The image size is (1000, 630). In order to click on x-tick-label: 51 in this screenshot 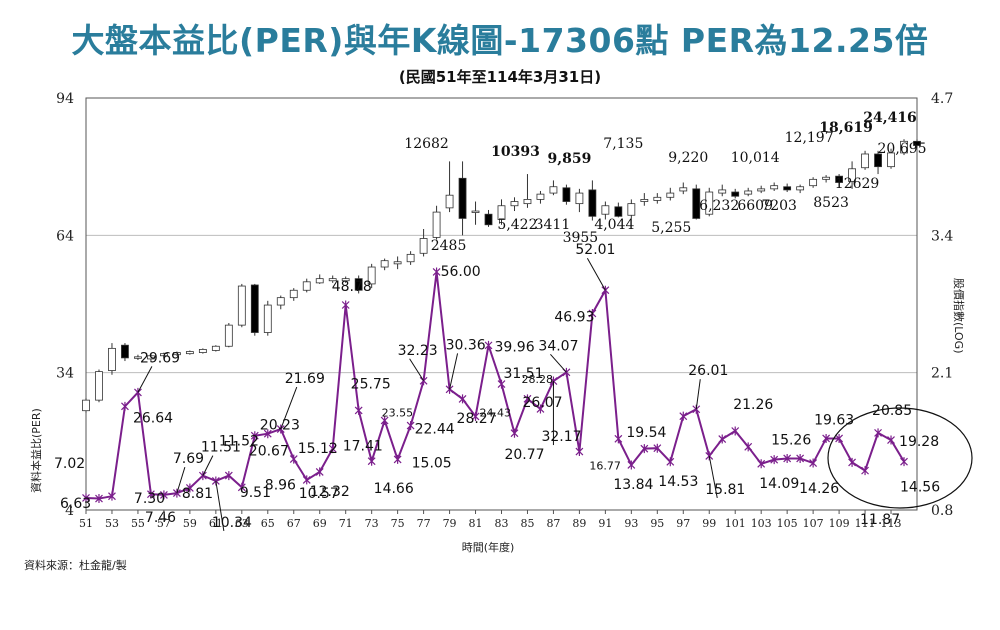, I will do `click(86, 523)`.